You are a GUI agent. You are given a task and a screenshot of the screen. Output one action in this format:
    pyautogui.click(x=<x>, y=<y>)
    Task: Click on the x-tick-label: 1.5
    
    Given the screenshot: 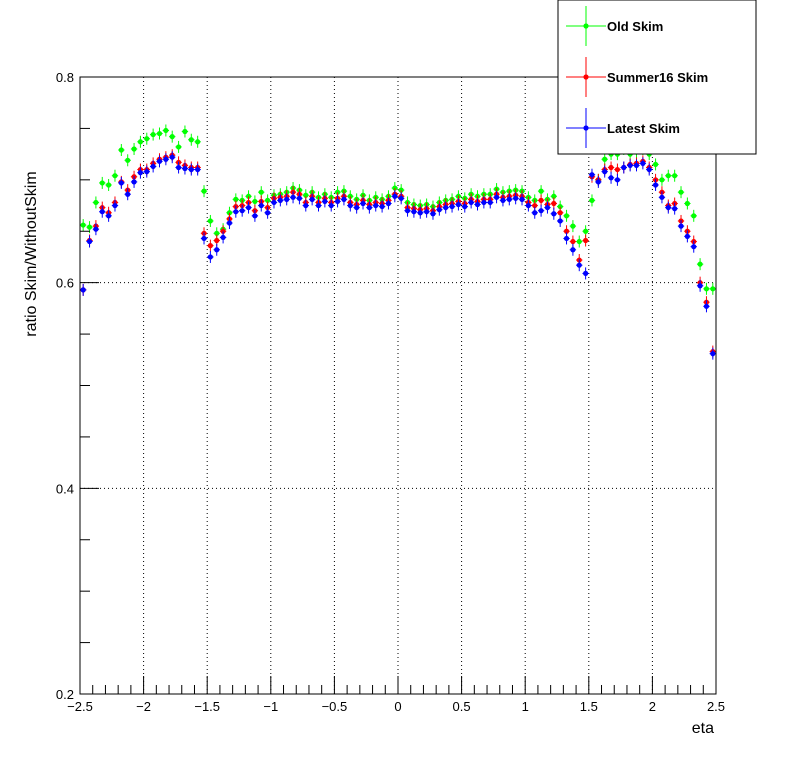 What is the action you would take?
    pyautogui.click(x=589, y=706)
    